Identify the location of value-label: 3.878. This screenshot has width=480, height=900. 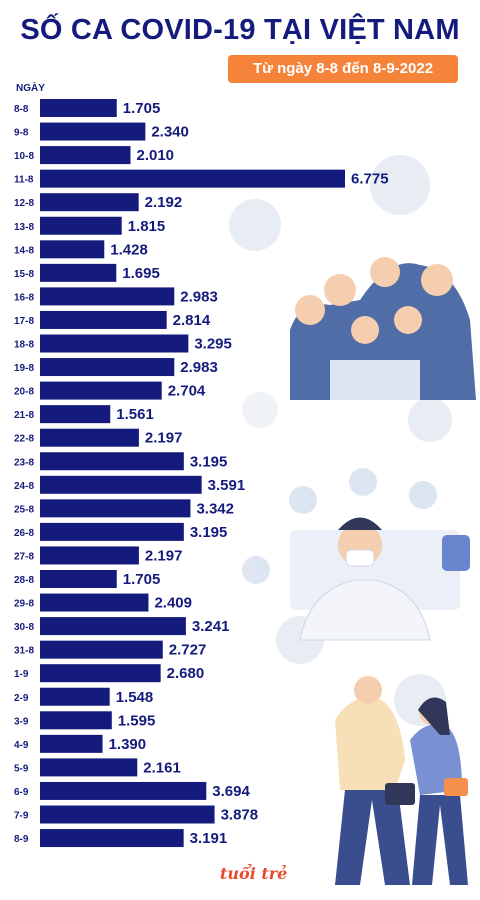
(240, 815).